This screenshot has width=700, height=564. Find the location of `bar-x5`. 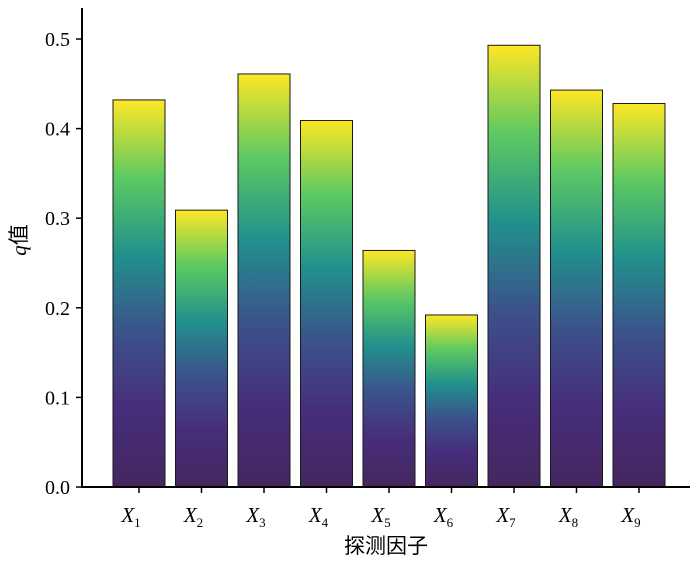

bar-x5 is located at coordinates (389, 368).